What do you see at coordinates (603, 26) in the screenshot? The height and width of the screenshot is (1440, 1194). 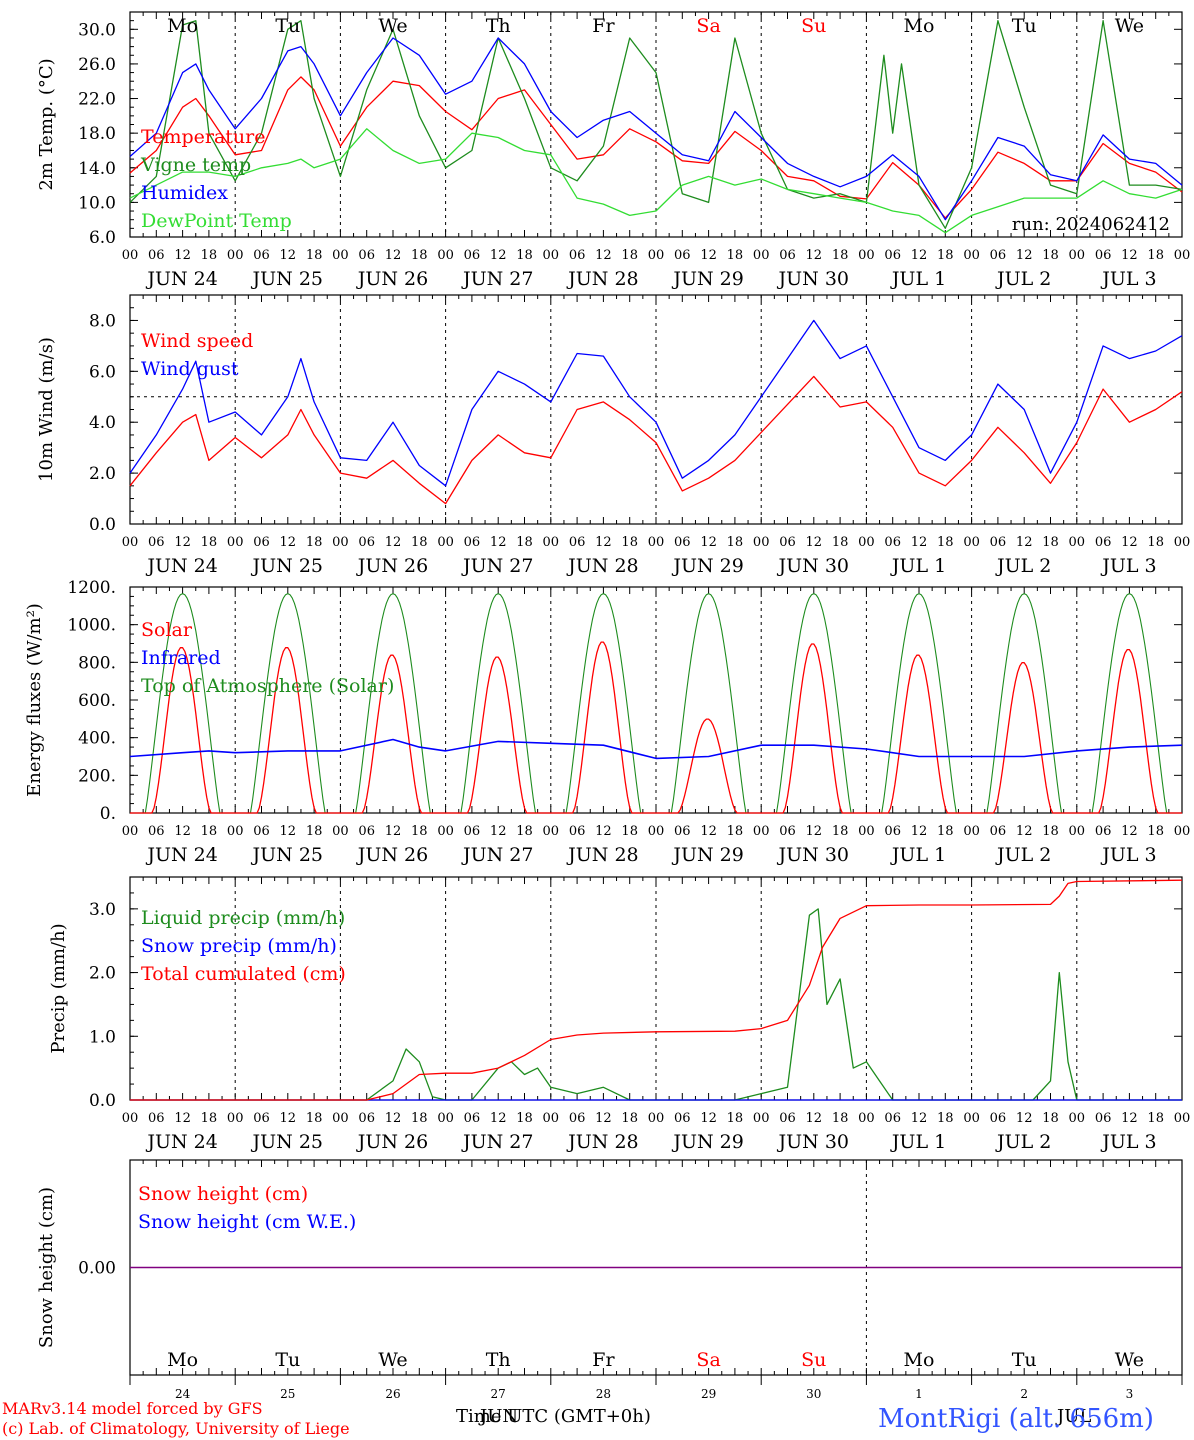 I see `weekday-label: Fr` at bounding box center [603, 26].